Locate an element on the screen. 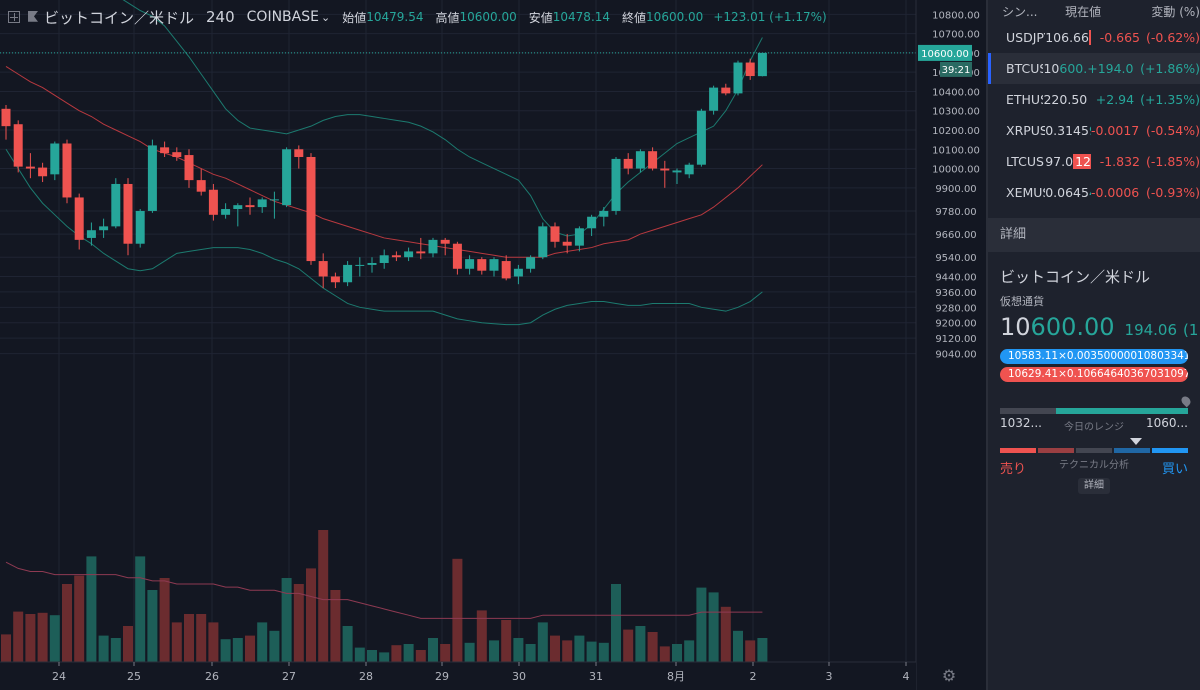 The width and height of the screenshot is (1200, 690). watchlist-change: -0.00060825 is located at coordinates (1115, 192).